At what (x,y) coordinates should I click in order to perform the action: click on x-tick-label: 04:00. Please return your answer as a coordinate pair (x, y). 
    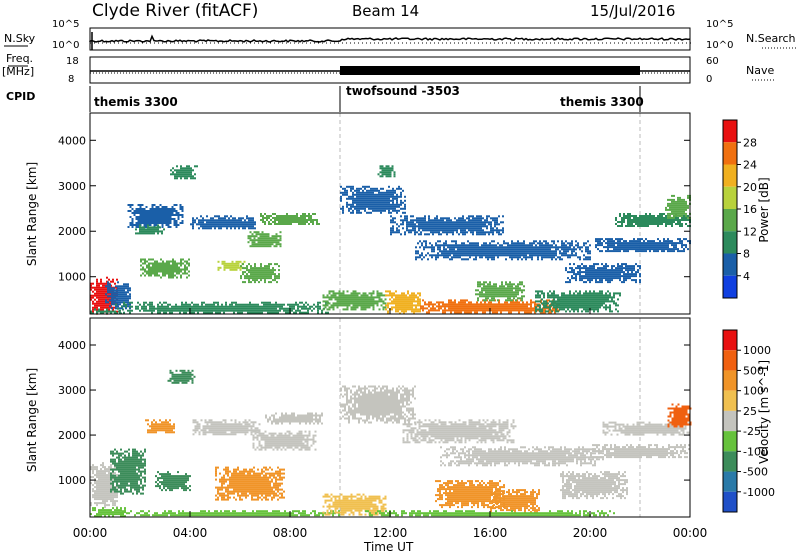
    Looking at the image, I should click on (190, 533).